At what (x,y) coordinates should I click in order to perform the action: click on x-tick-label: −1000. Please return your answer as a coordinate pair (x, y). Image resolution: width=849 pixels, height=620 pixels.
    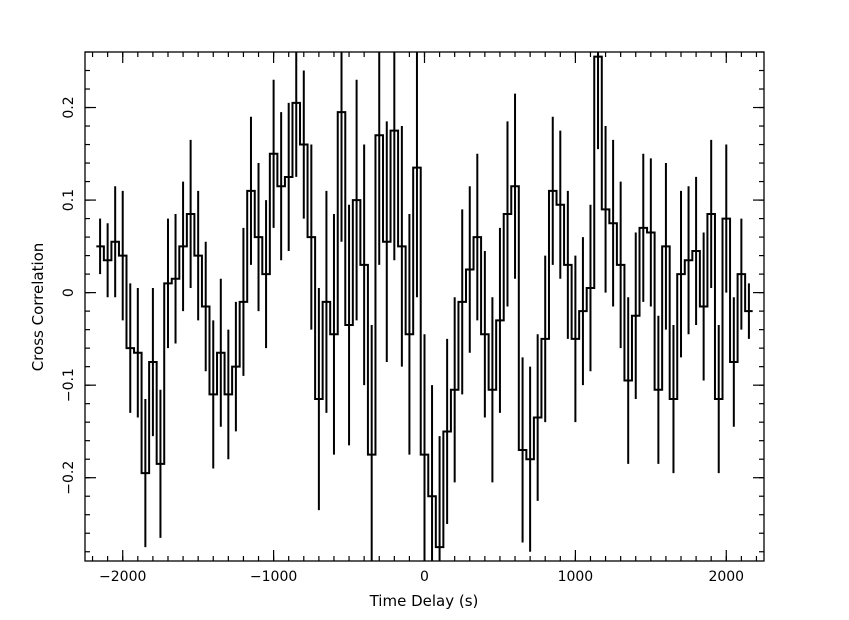
    Looking at the image, I should click on (273, 577).